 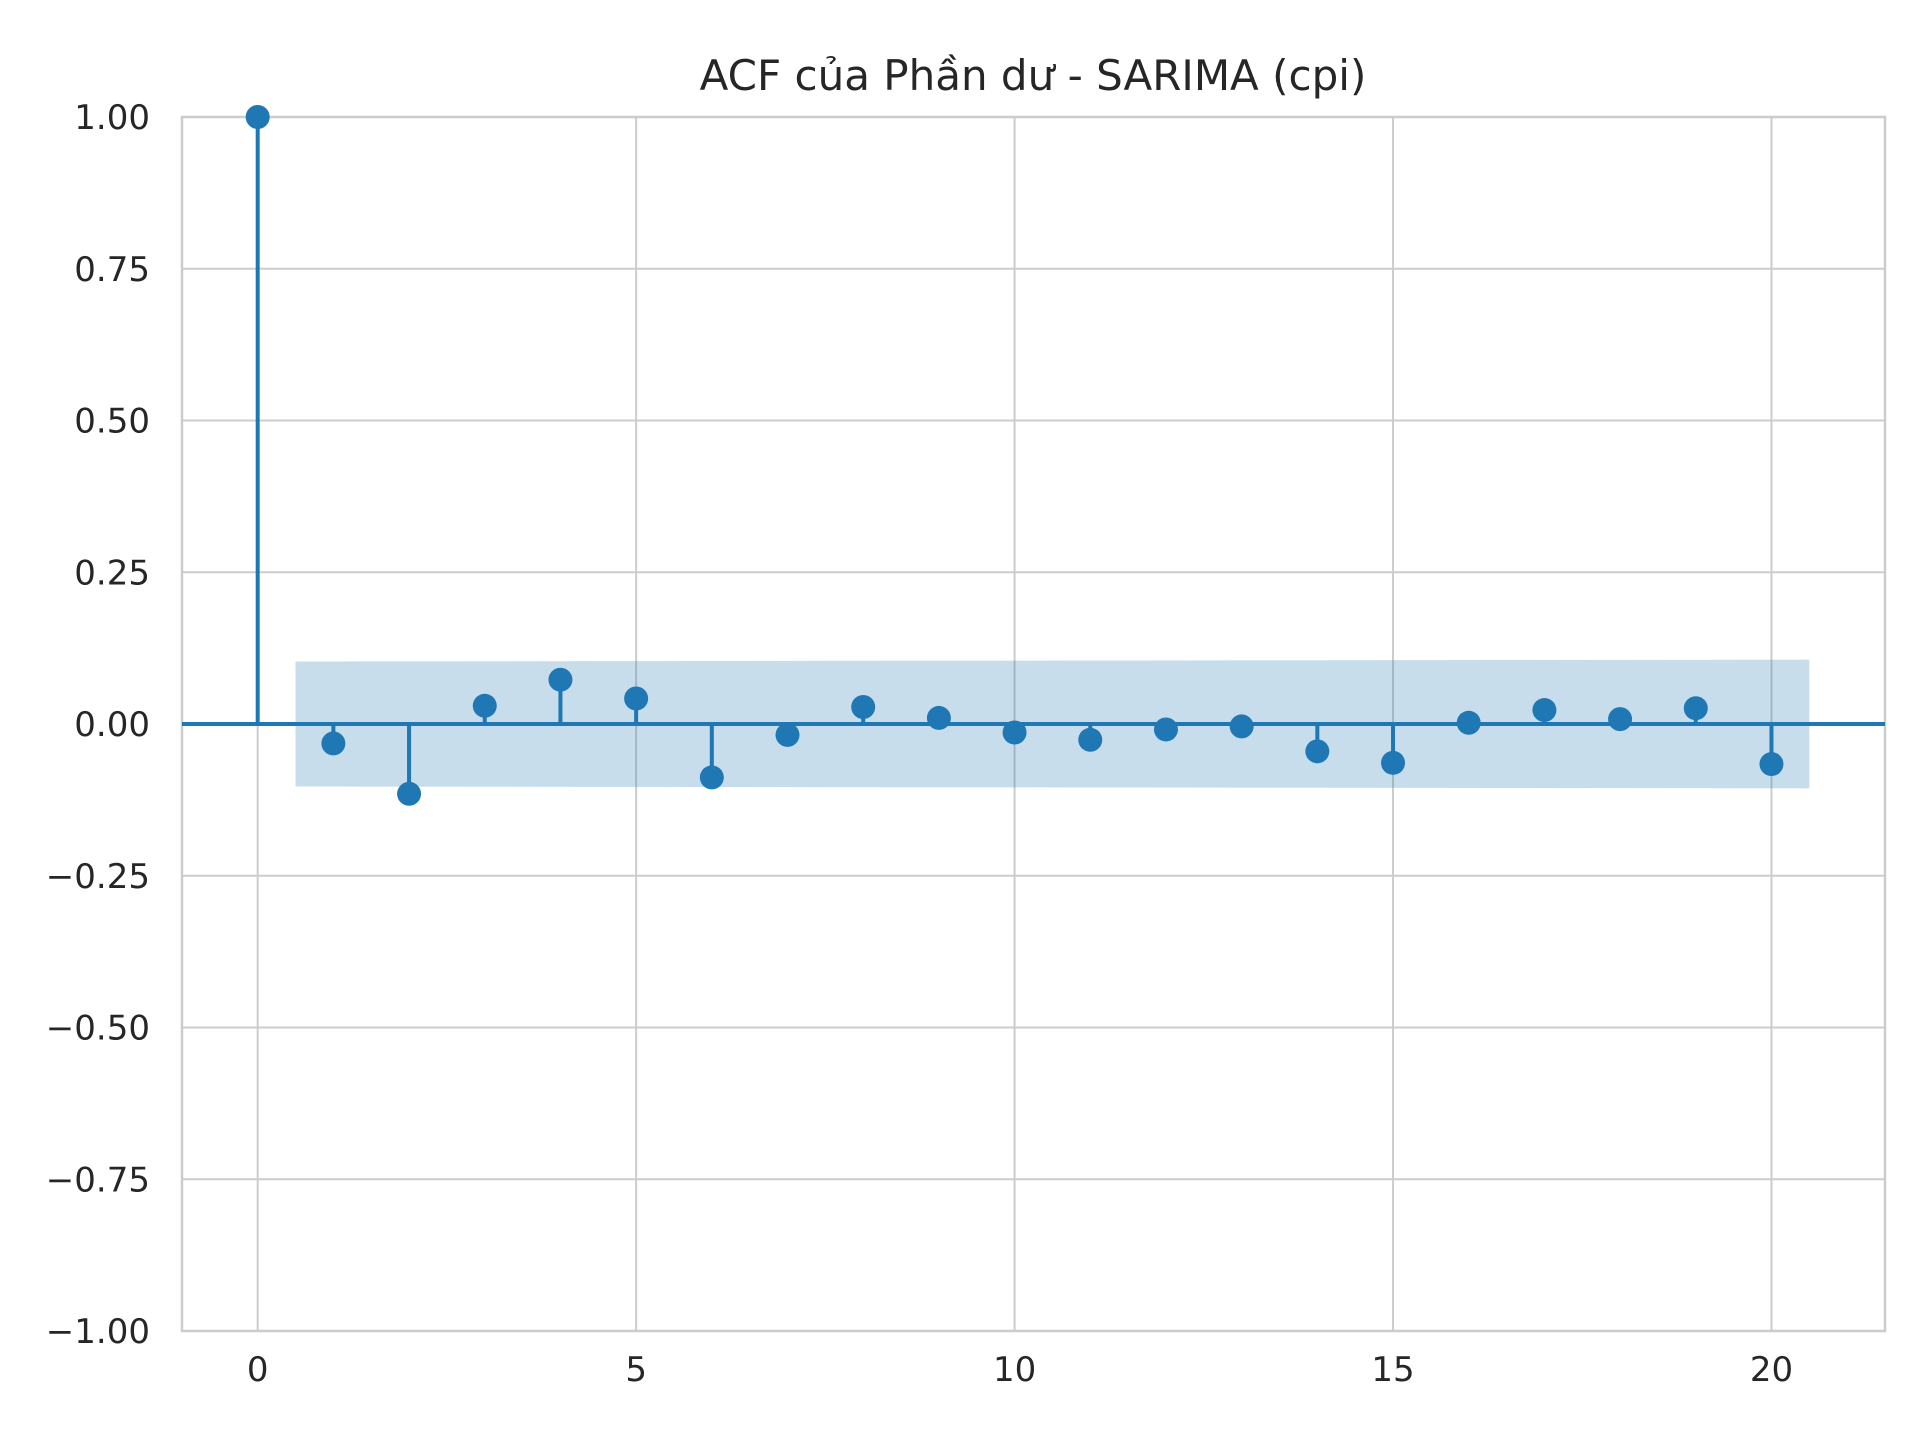 What do you see at coordinates (636, 1370) in the screenshot?
I see `x-tick-label: 5` at bounding box center [636, 1370].